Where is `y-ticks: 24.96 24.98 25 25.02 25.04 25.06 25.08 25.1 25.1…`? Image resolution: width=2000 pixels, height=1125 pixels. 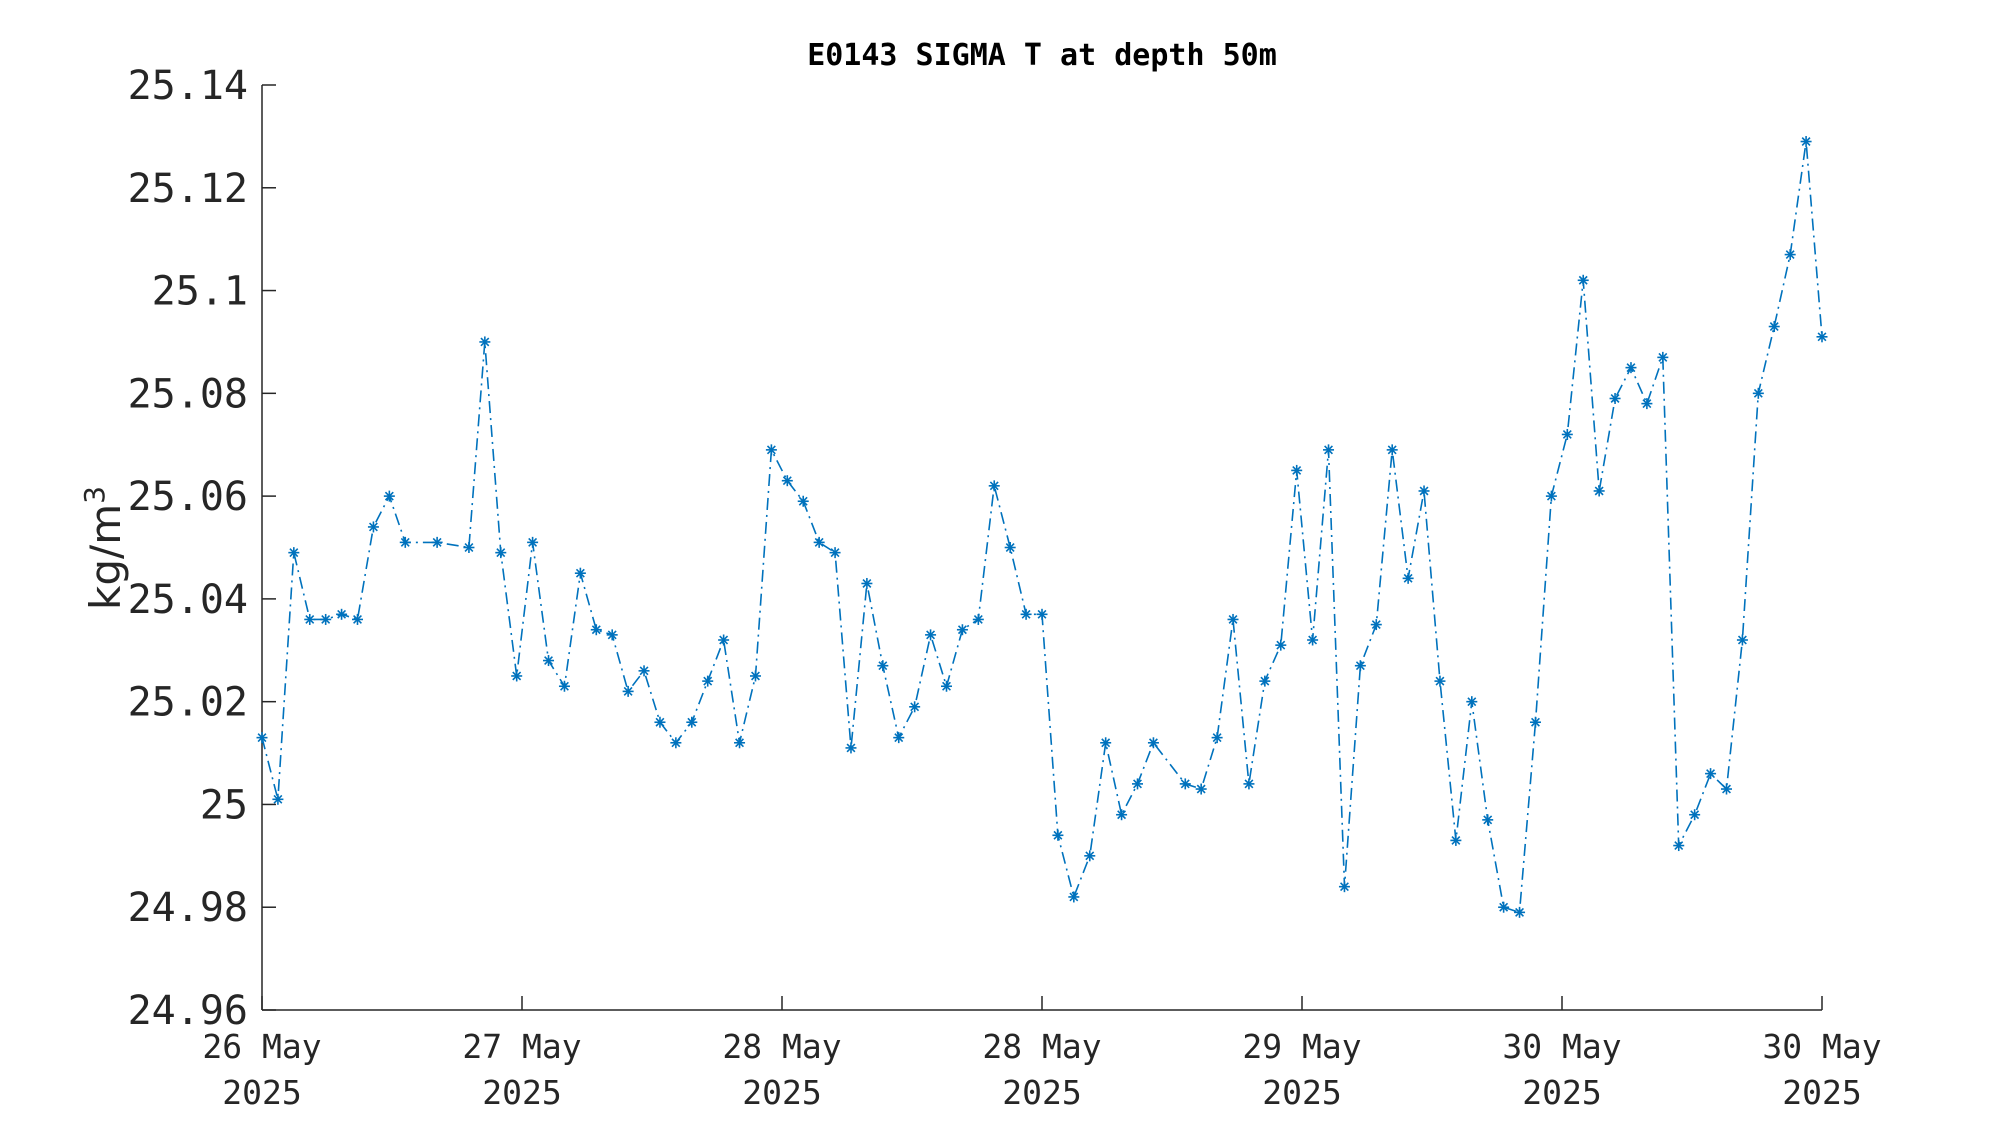
y-ticks: 24.96 24.98 25 25.02 25.04 25.06 25.08 25.1 25.1… is located at coordinates (202, 548).